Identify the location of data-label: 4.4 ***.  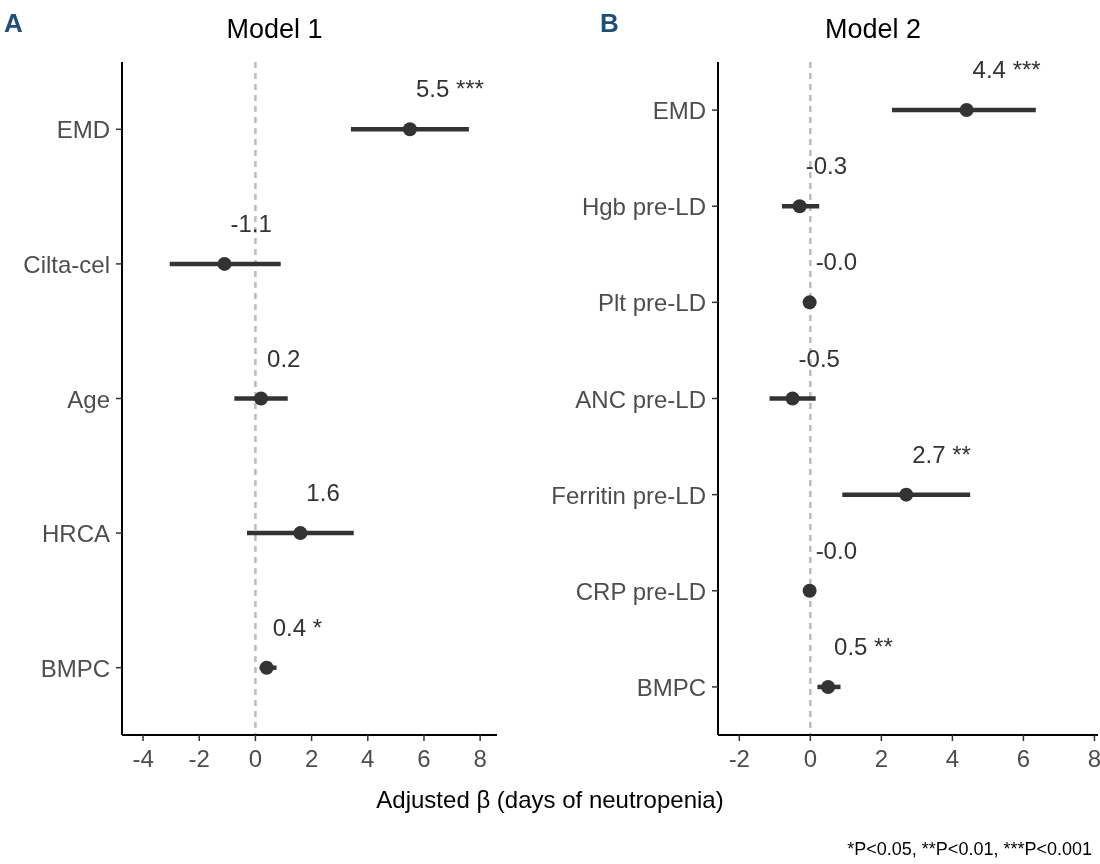
(1006, 70).